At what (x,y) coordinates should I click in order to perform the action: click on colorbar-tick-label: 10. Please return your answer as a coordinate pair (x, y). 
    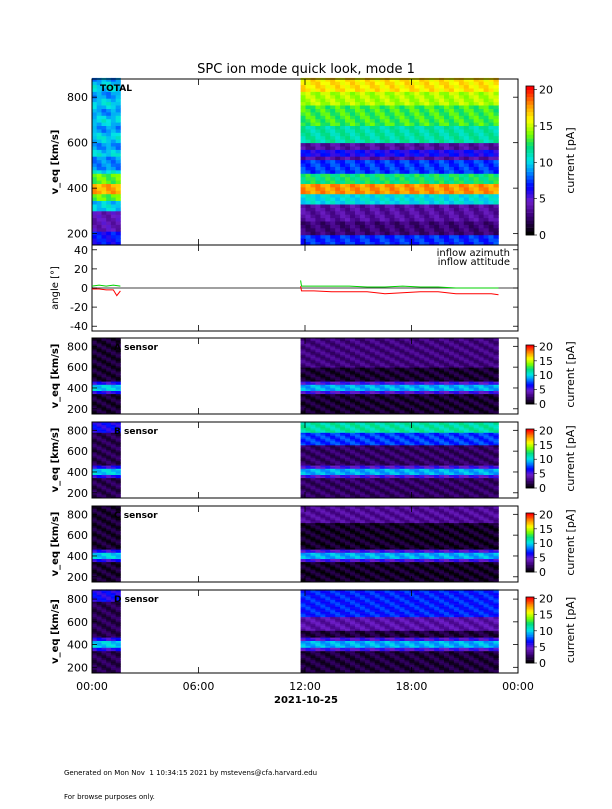
    Looking at the image, I should click on (546, 375).